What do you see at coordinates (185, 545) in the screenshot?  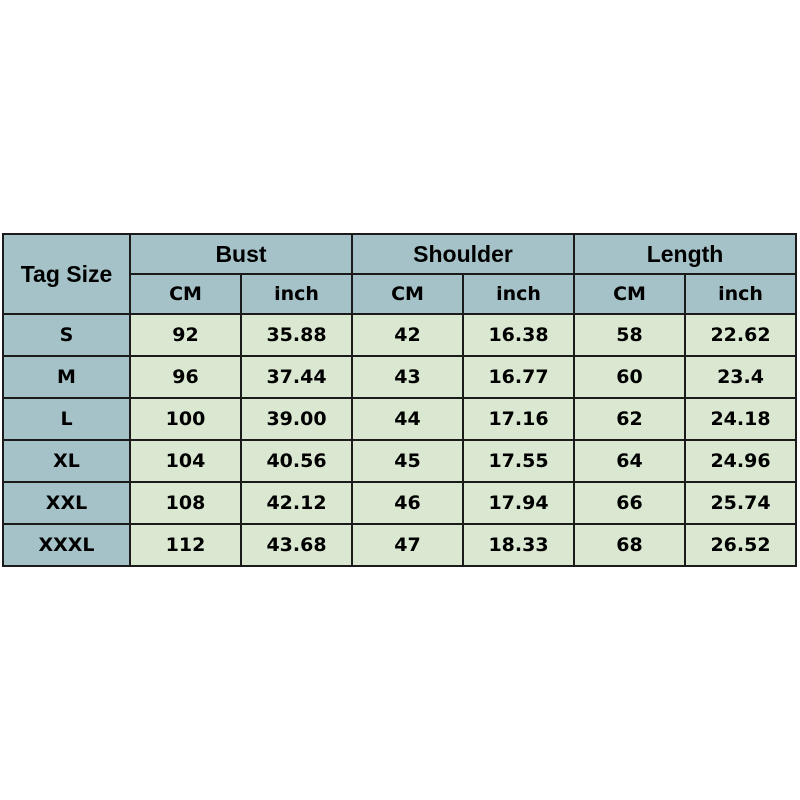 I see `measurement-cell: 112` at bounding box center [185, 545].